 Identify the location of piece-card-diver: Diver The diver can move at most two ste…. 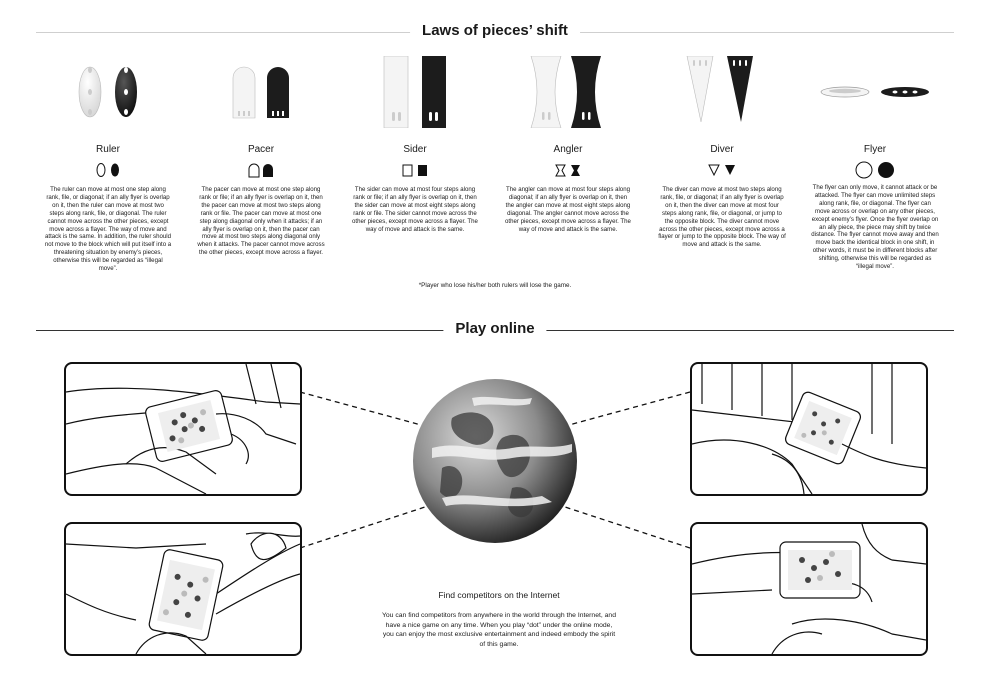
(722, 152).